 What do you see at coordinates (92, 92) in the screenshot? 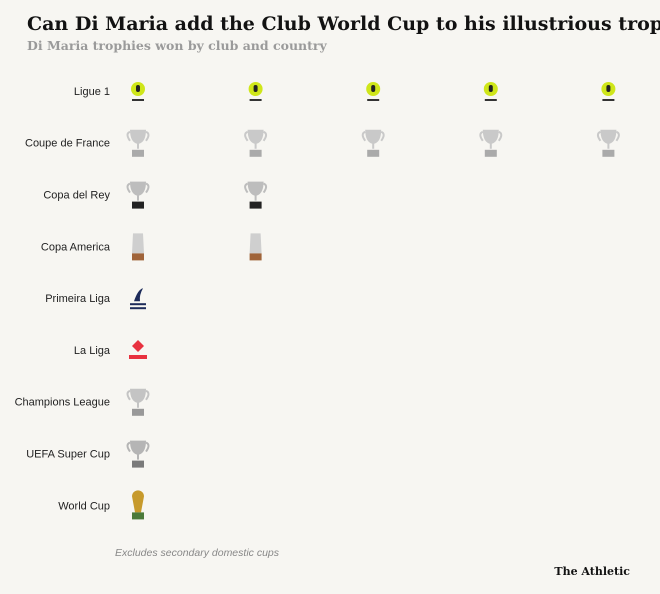
I see `category-label: Ligue 1` at bounding box center [92, 92].